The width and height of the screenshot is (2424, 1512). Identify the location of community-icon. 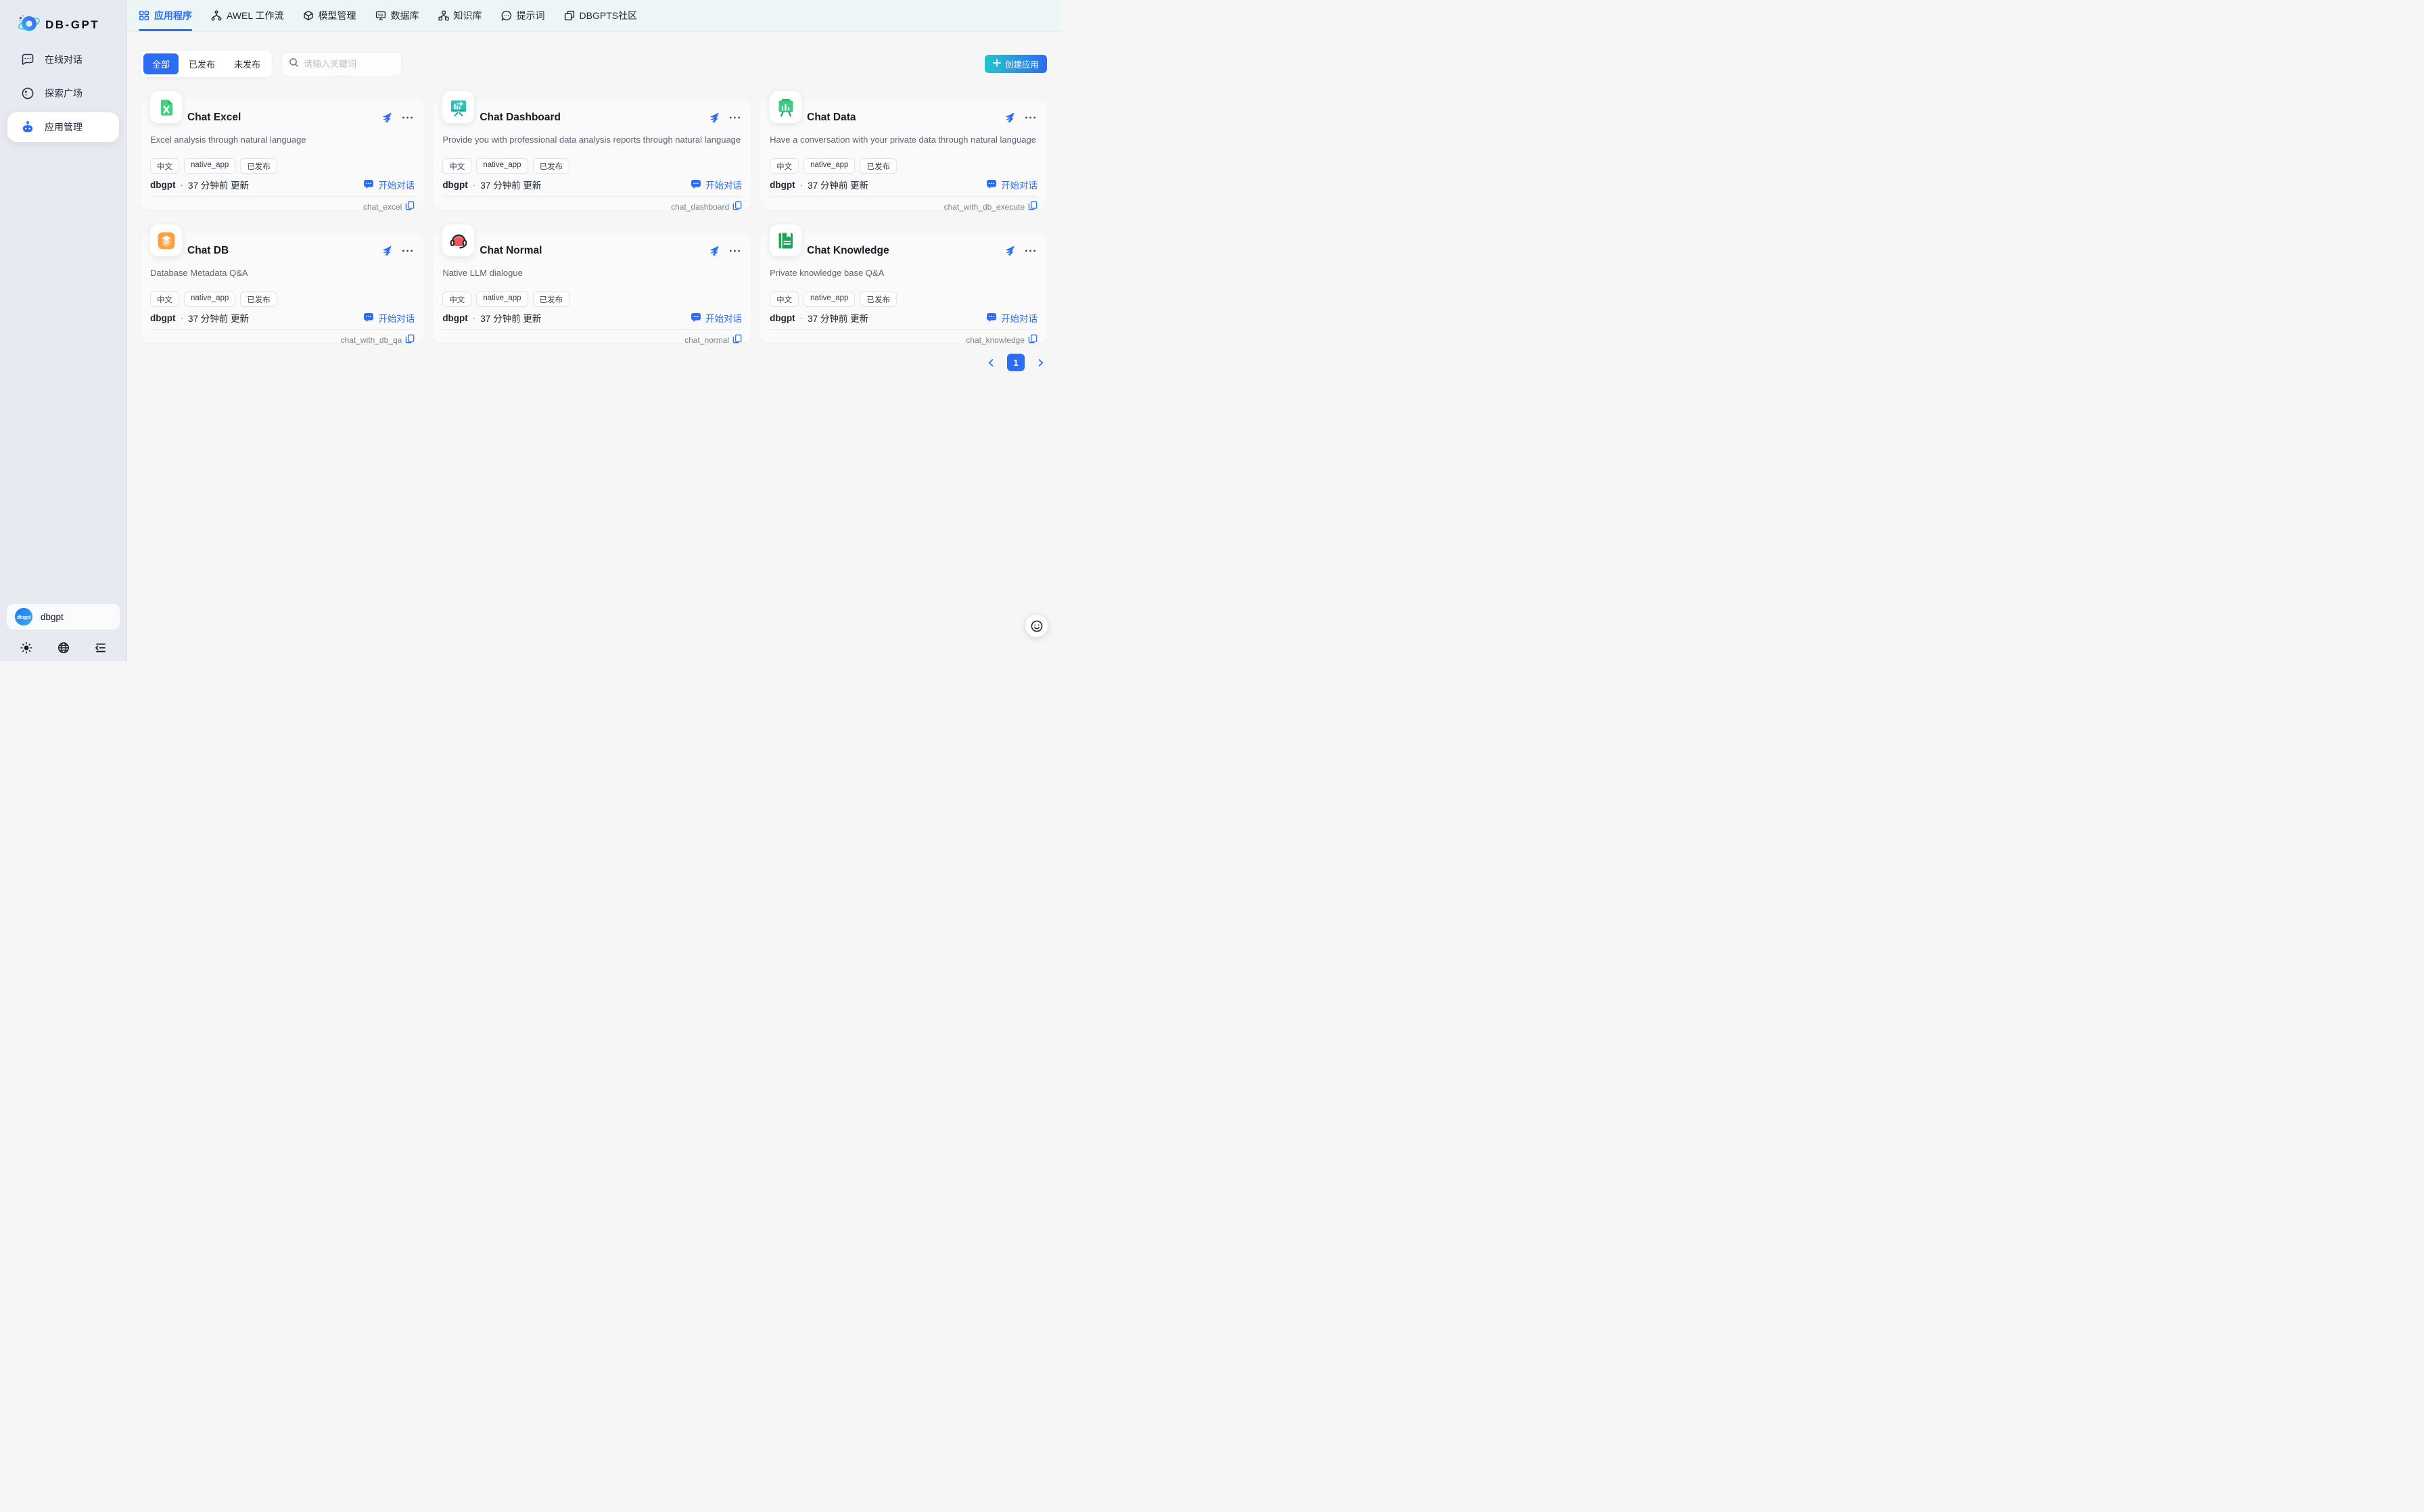
(569, 15).